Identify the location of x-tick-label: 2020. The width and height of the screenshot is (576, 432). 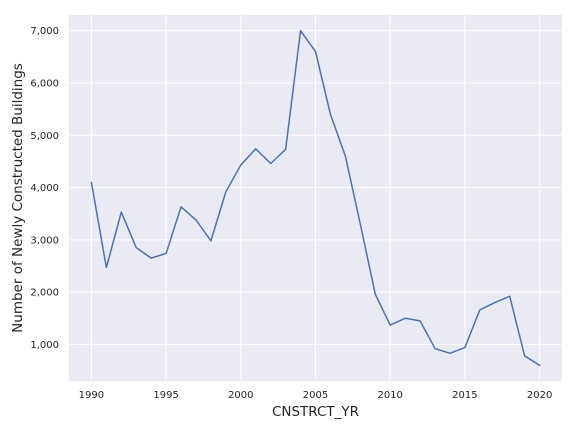
(539, 395).